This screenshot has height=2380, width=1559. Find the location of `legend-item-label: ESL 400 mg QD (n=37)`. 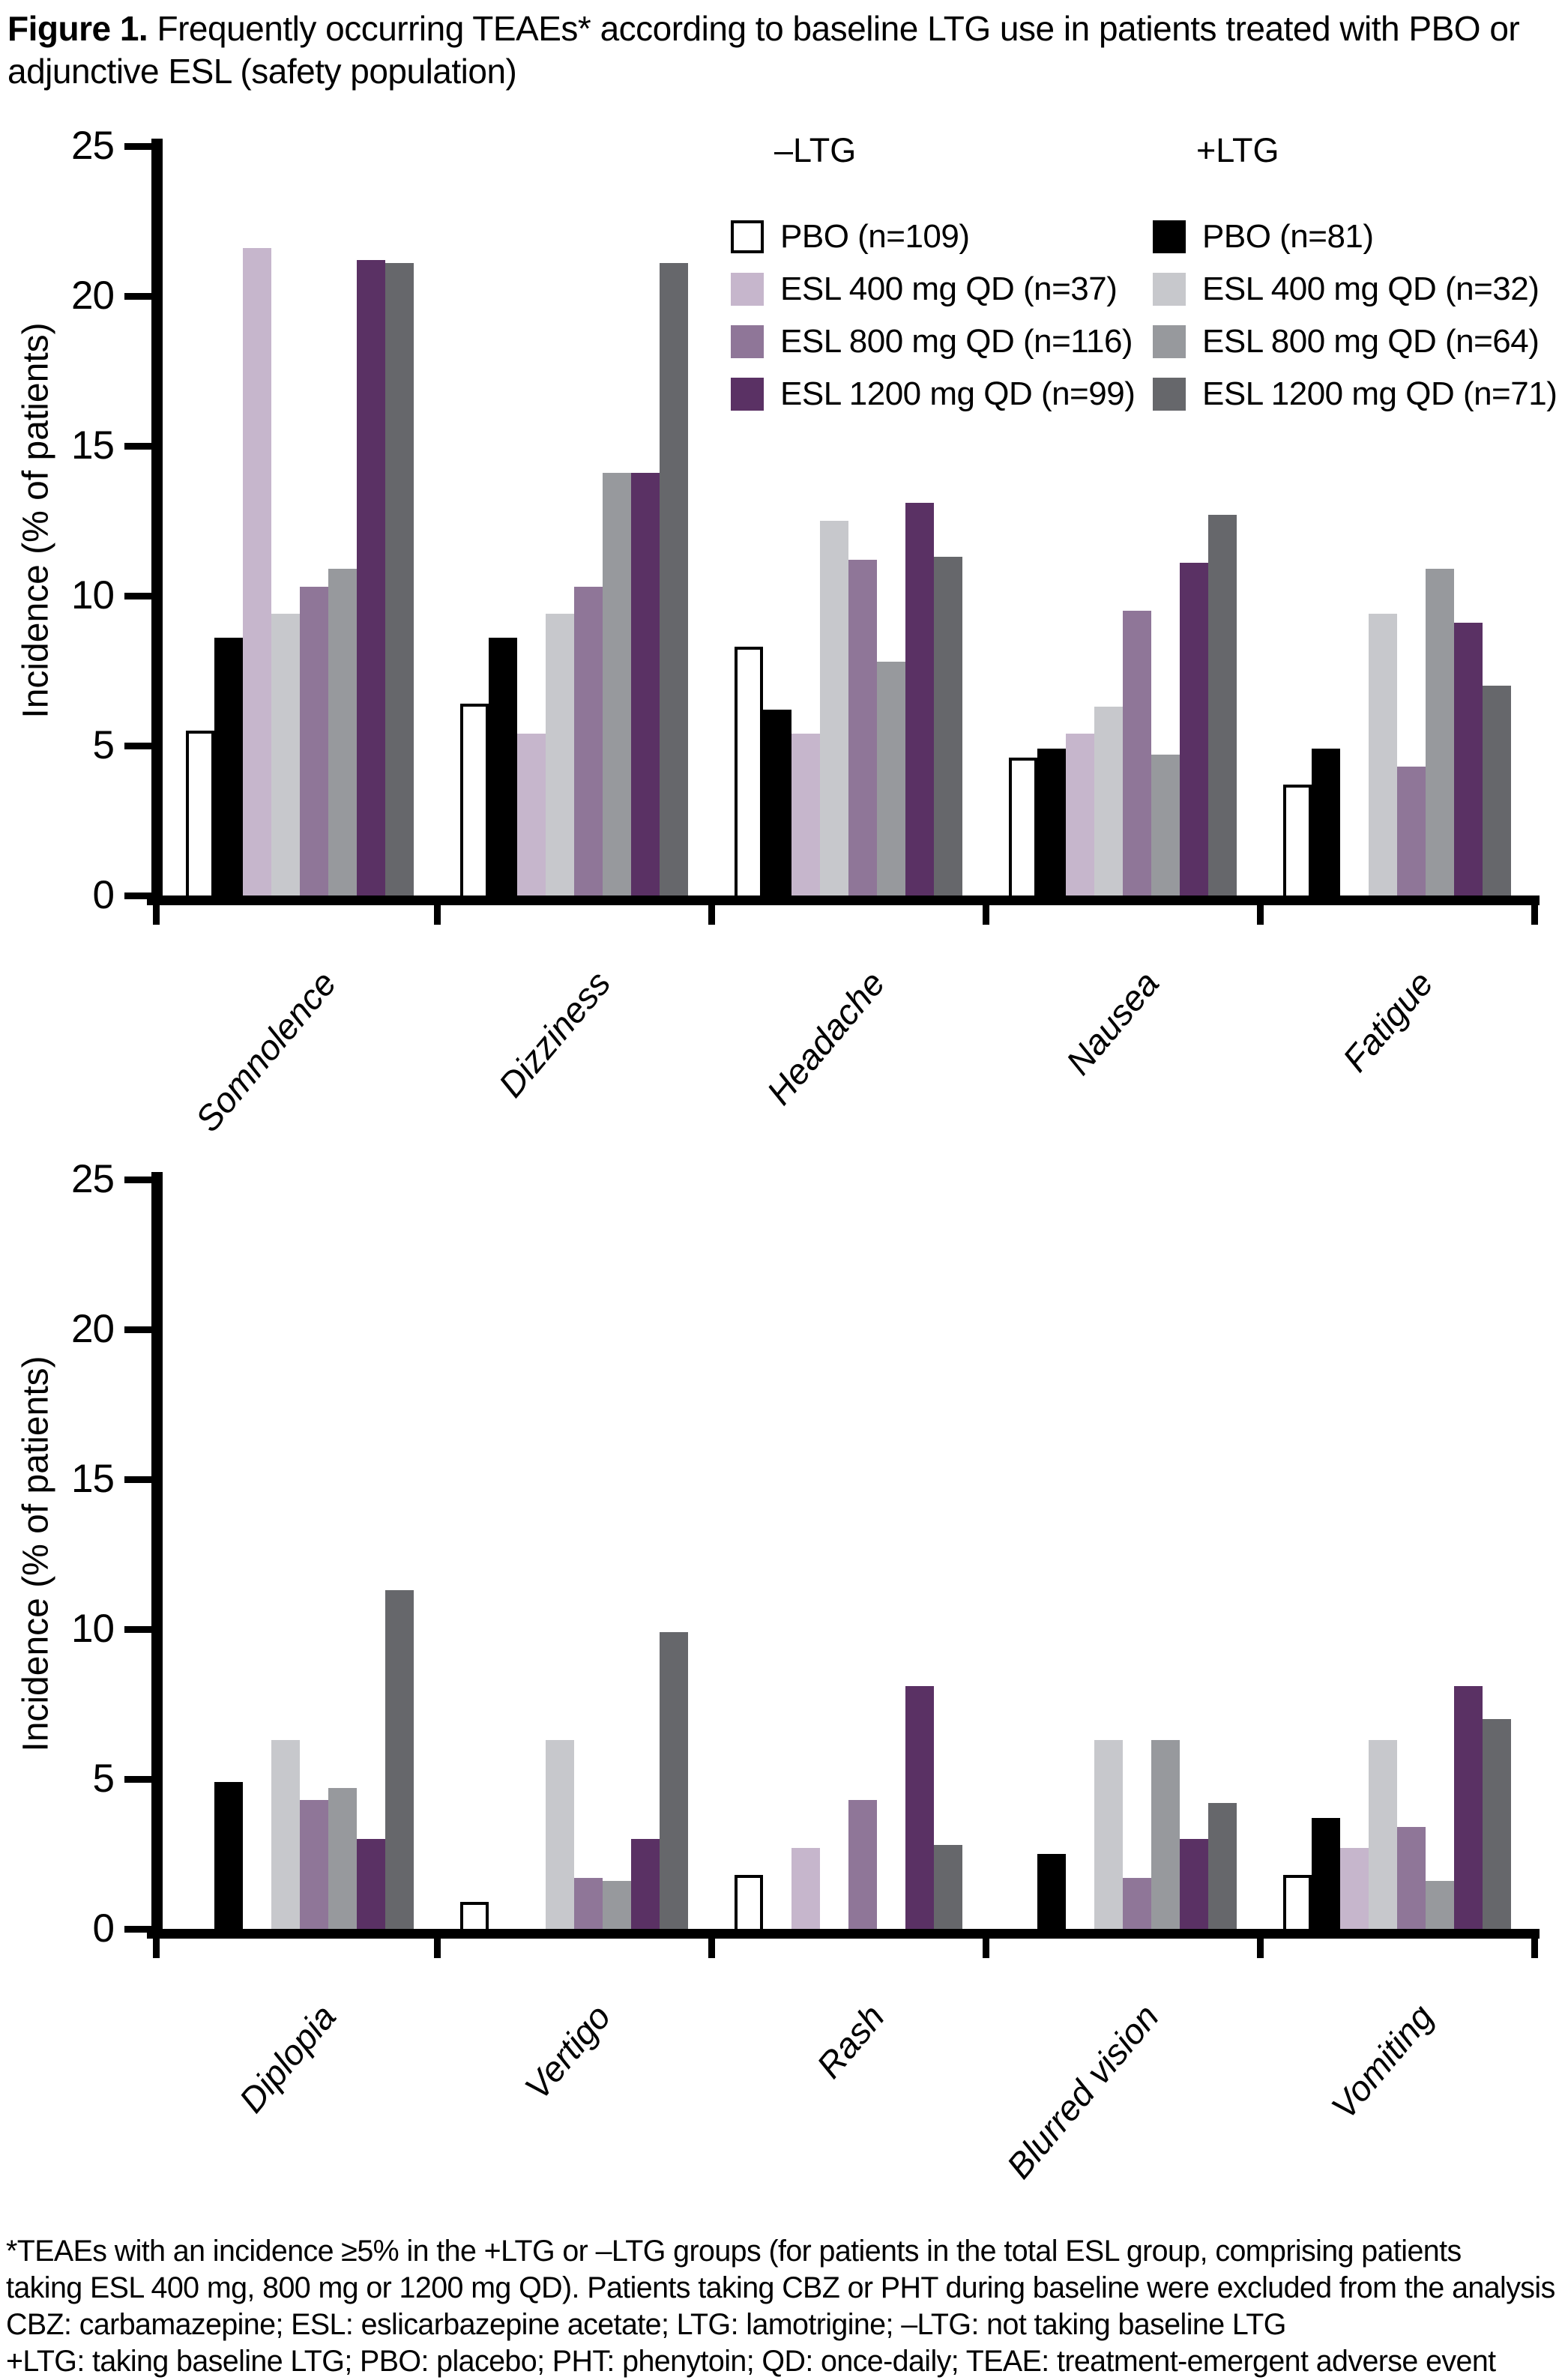

legend-item-label: ESL 400 mg QD (n=37) is located at coordinates (949, 289).